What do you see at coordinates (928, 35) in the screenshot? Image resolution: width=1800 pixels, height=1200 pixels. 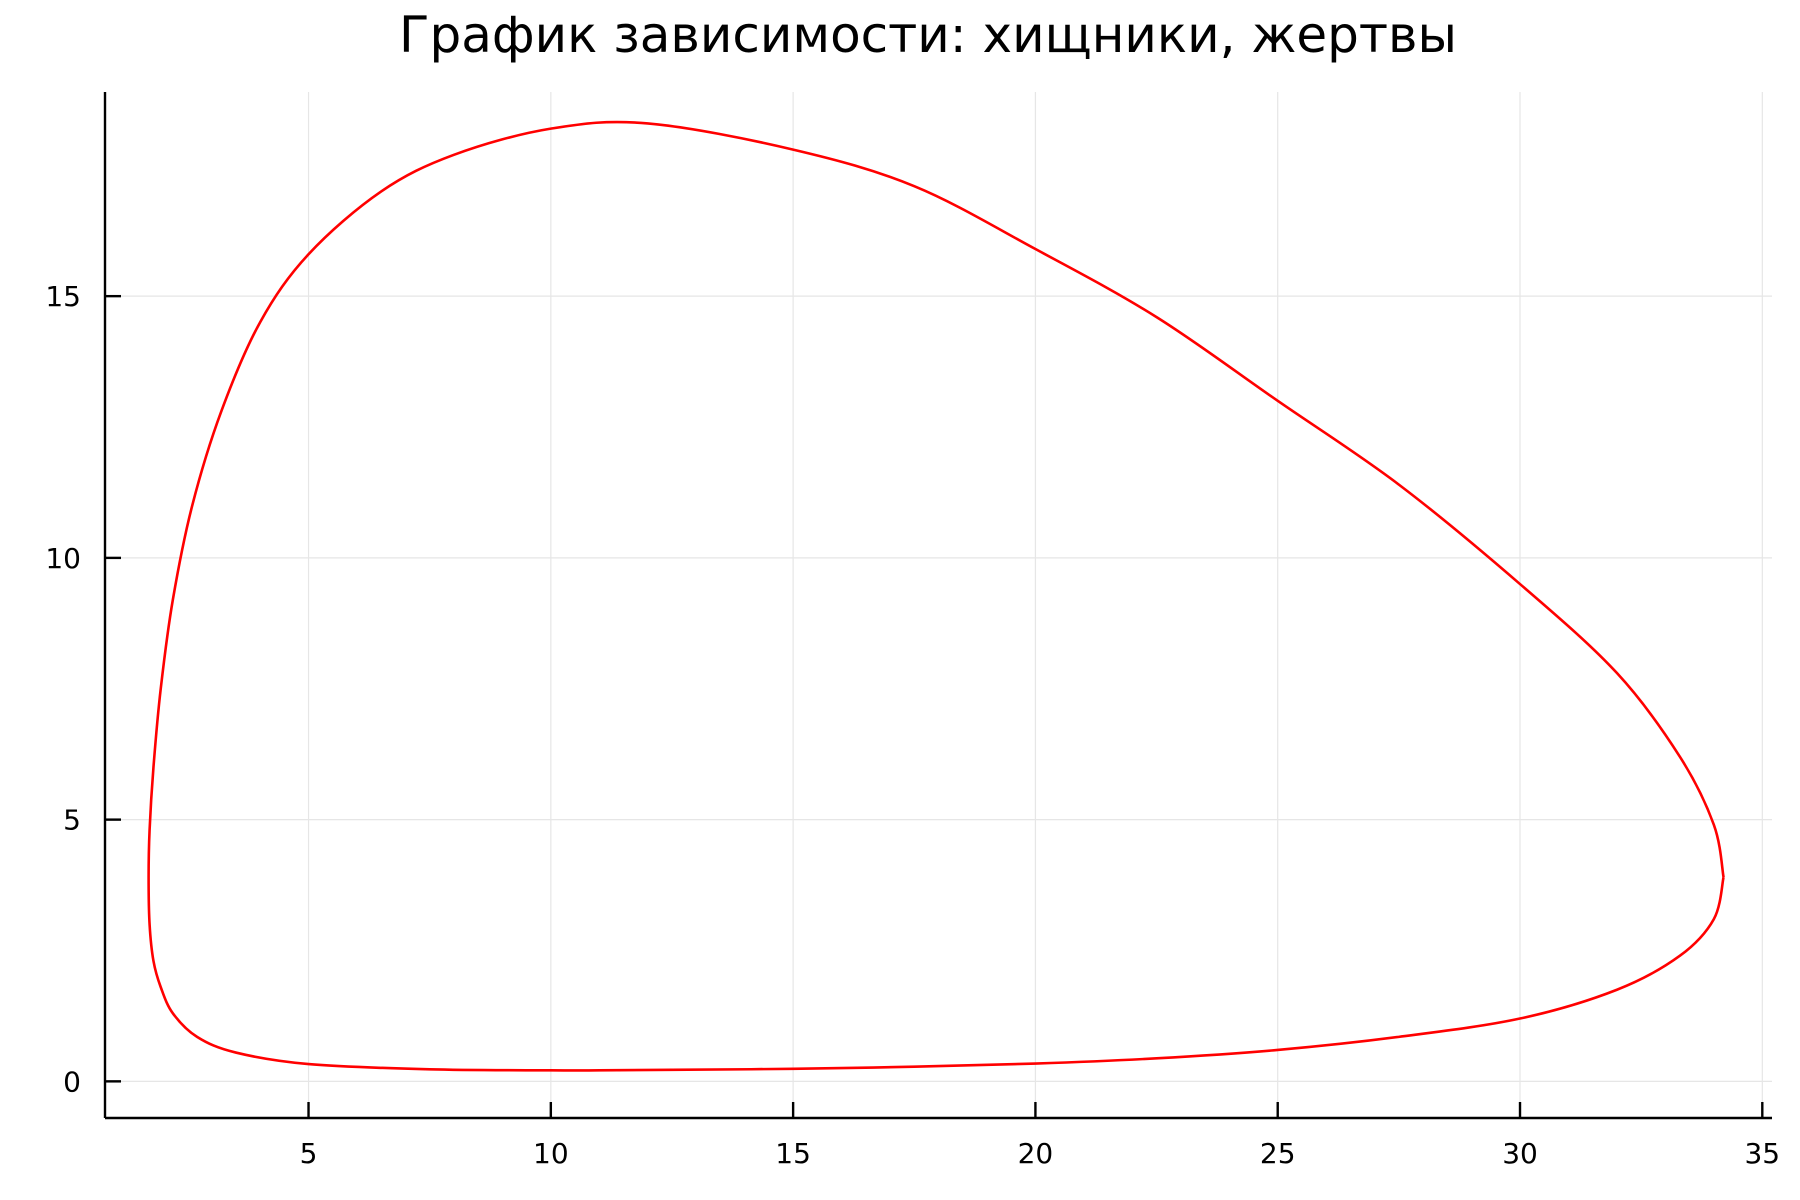 I see `chart-title: График зависимости: хищники, жертвы` at bounding box center [928, 35].